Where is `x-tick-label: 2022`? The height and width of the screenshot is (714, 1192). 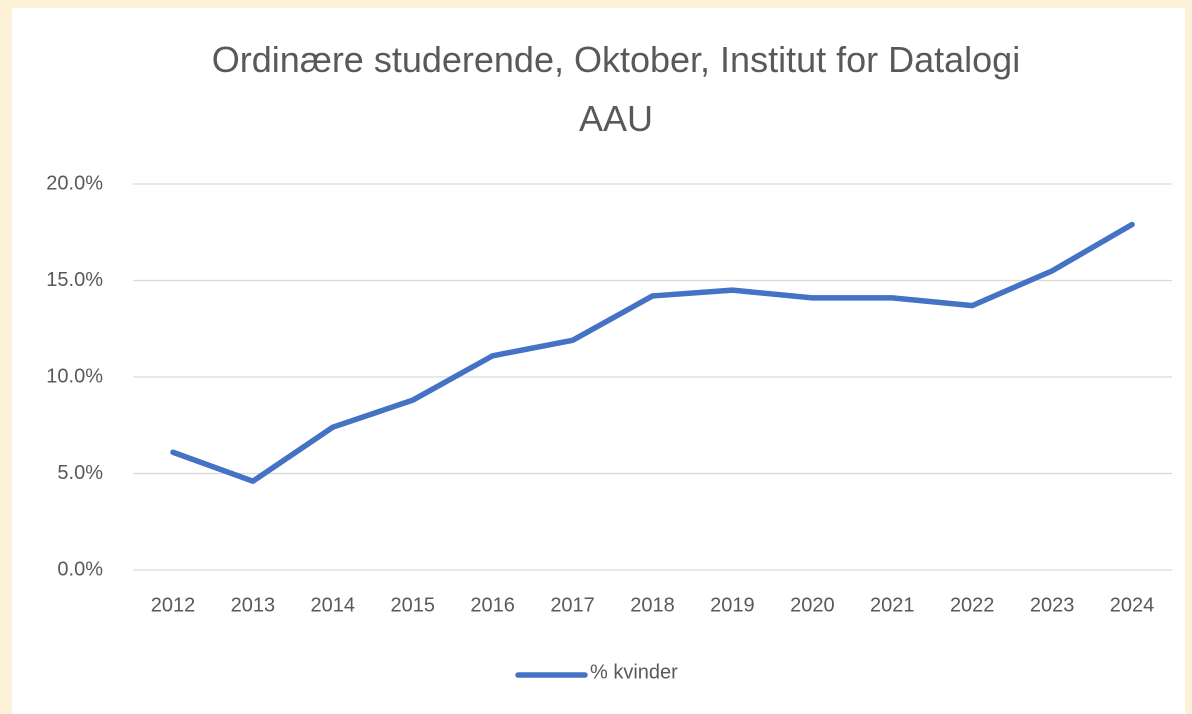
x-tick-label: 2022 is located at coordinates (972, 605).